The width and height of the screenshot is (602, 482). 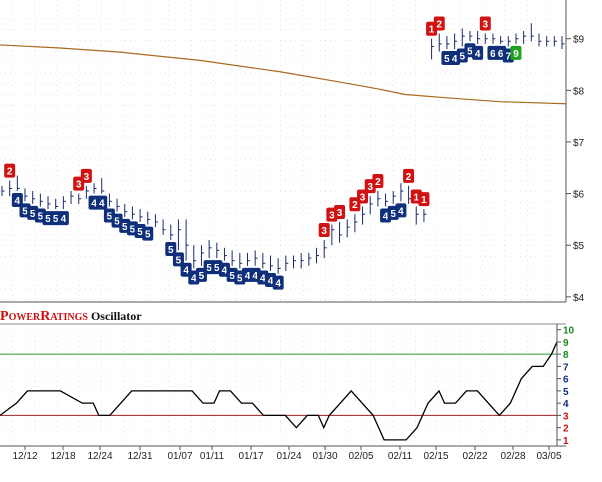 I want to click on osc-tick-label: 4, so click(x=566, y=404).